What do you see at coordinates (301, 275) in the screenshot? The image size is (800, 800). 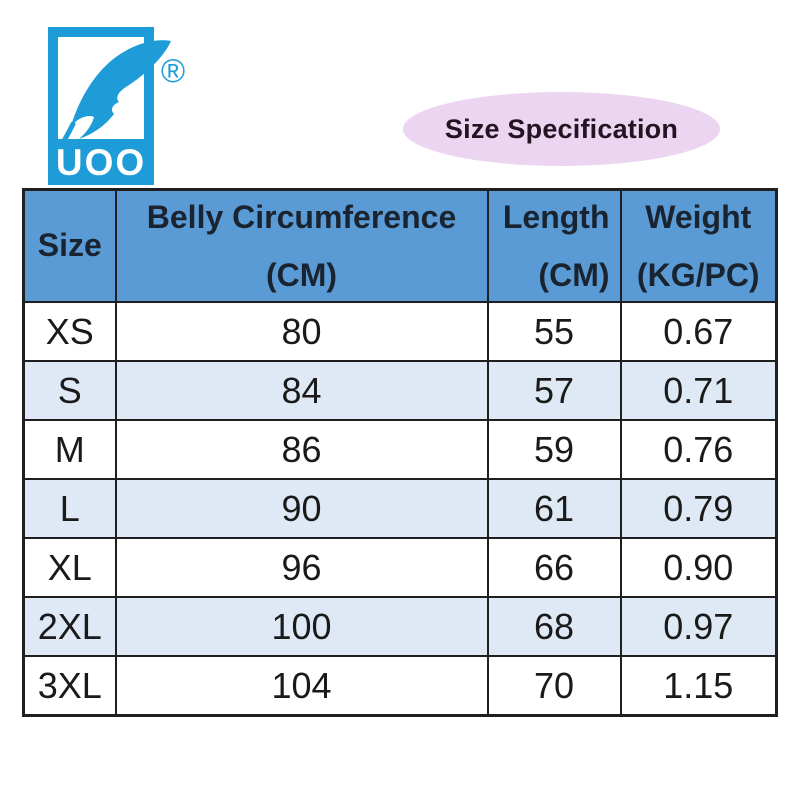 I see `header-belly-unit: (CM)` at bounding box center [301, 275].